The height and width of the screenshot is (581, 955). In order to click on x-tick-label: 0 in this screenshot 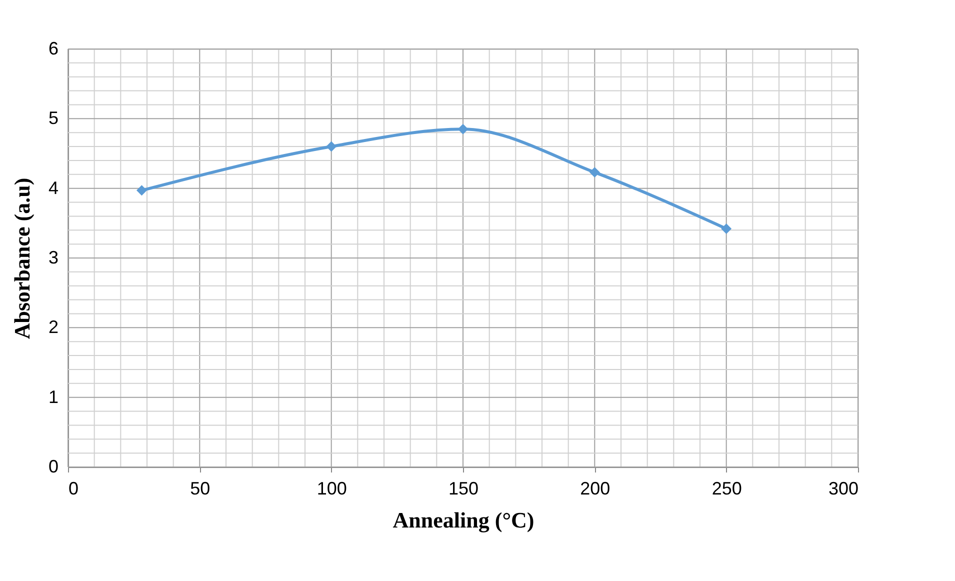, I will do `click(73, 488)`.